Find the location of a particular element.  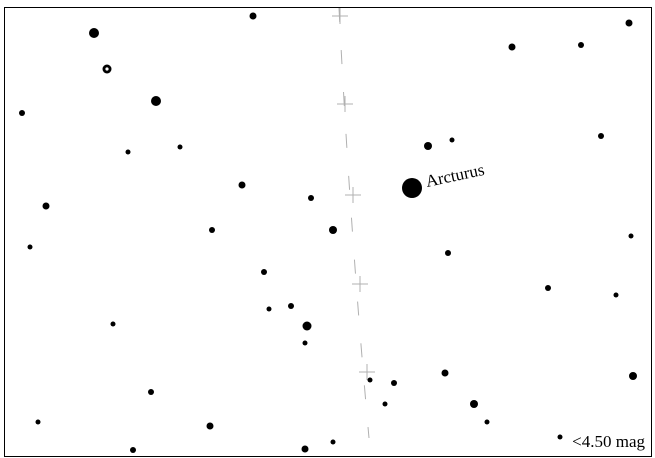

grid-line-dashed is located at coordinates (354, 223).